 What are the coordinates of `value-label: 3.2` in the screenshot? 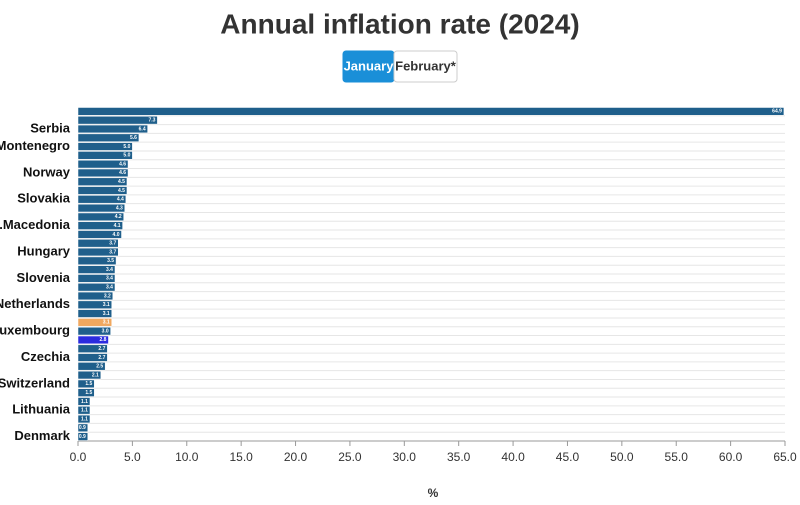 It's located at (107, 296).